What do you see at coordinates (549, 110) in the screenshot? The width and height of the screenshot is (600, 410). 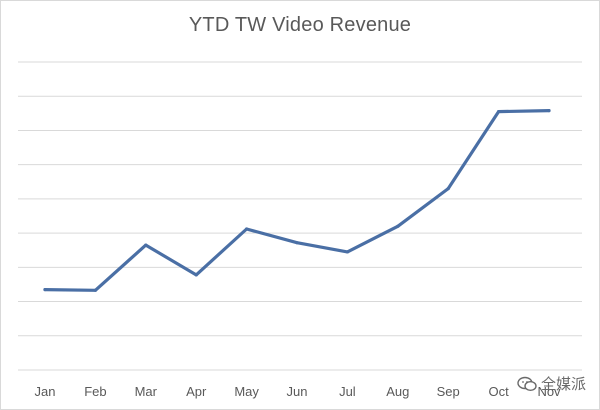 I see `data-point-nov` at bounding box center [549, 110].